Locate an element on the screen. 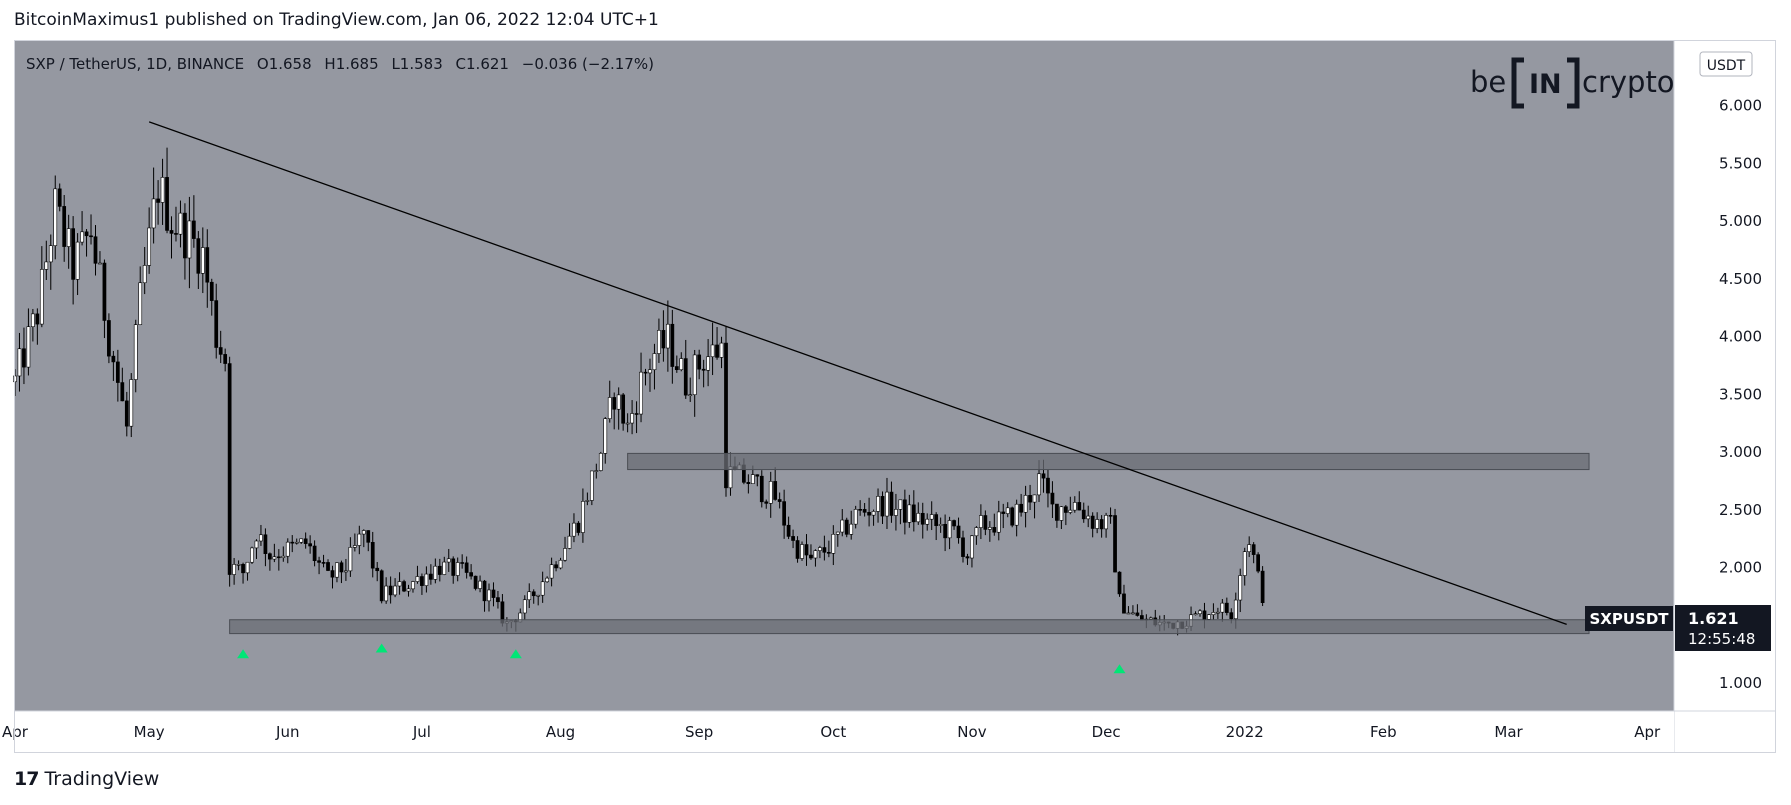 This screenshot has width=1791, height=805. price-axis is located at coordinates (1724, 376).